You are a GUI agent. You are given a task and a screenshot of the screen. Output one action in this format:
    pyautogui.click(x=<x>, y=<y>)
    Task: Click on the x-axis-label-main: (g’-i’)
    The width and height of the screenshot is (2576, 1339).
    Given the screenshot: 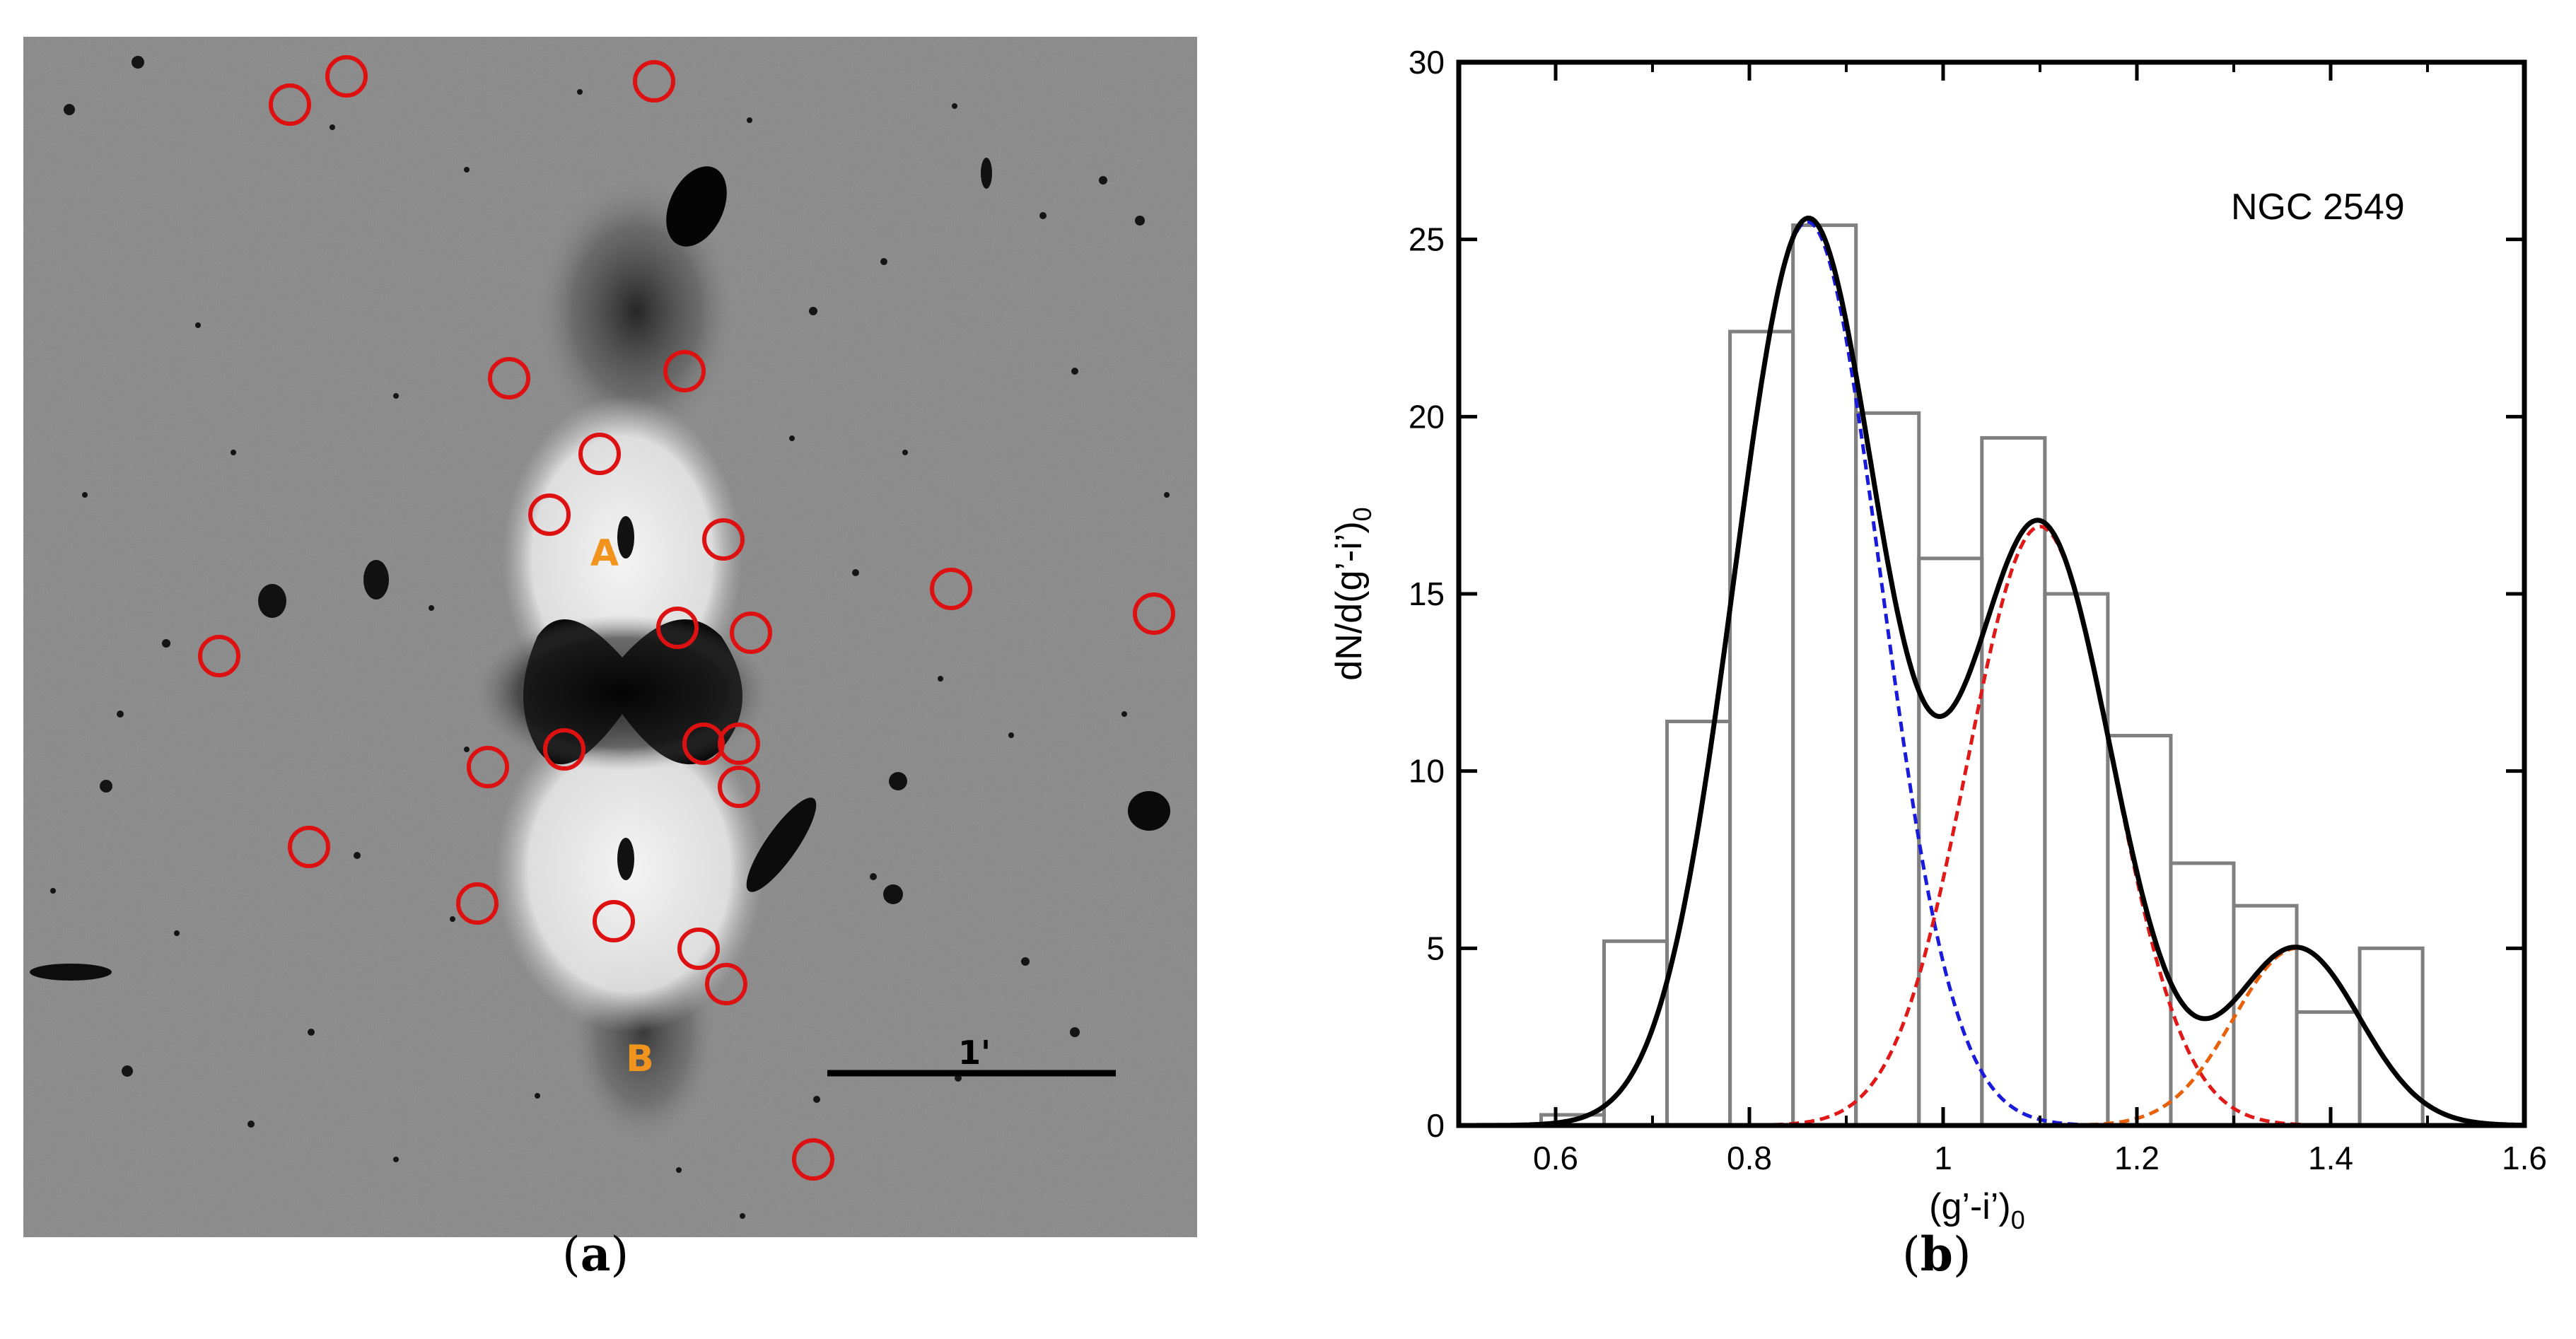 What is the action you would take?
    pyautogui.click(x=1970, y=1206)
    